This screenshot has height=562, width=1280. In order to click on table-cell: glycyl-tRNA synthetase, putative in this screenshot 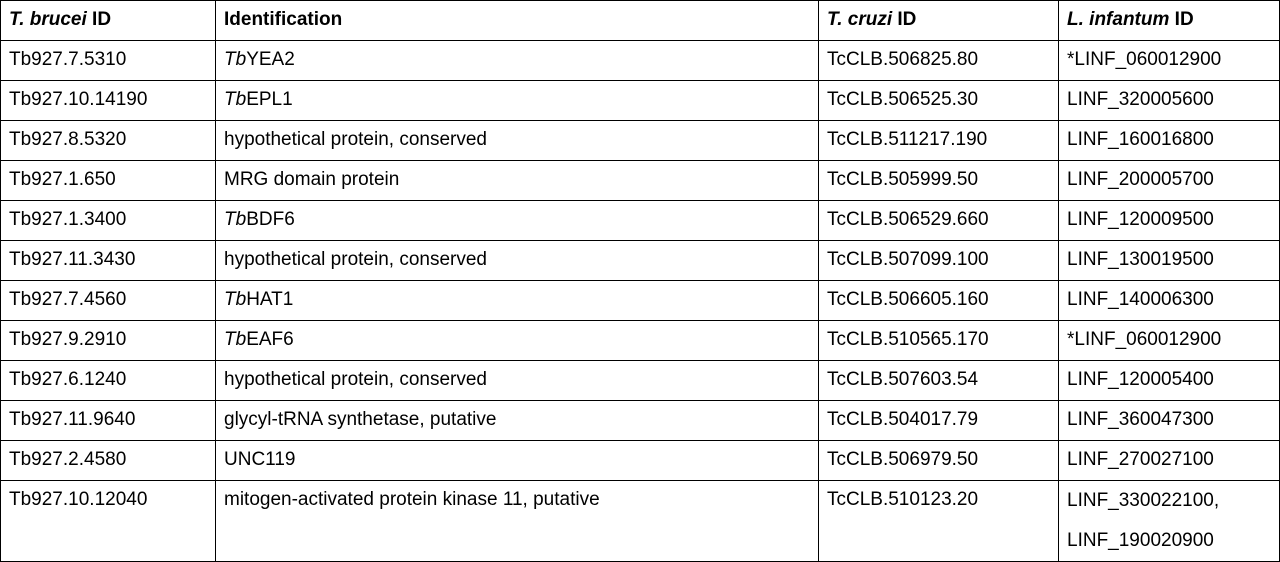, I will do `click(517, 420)`.